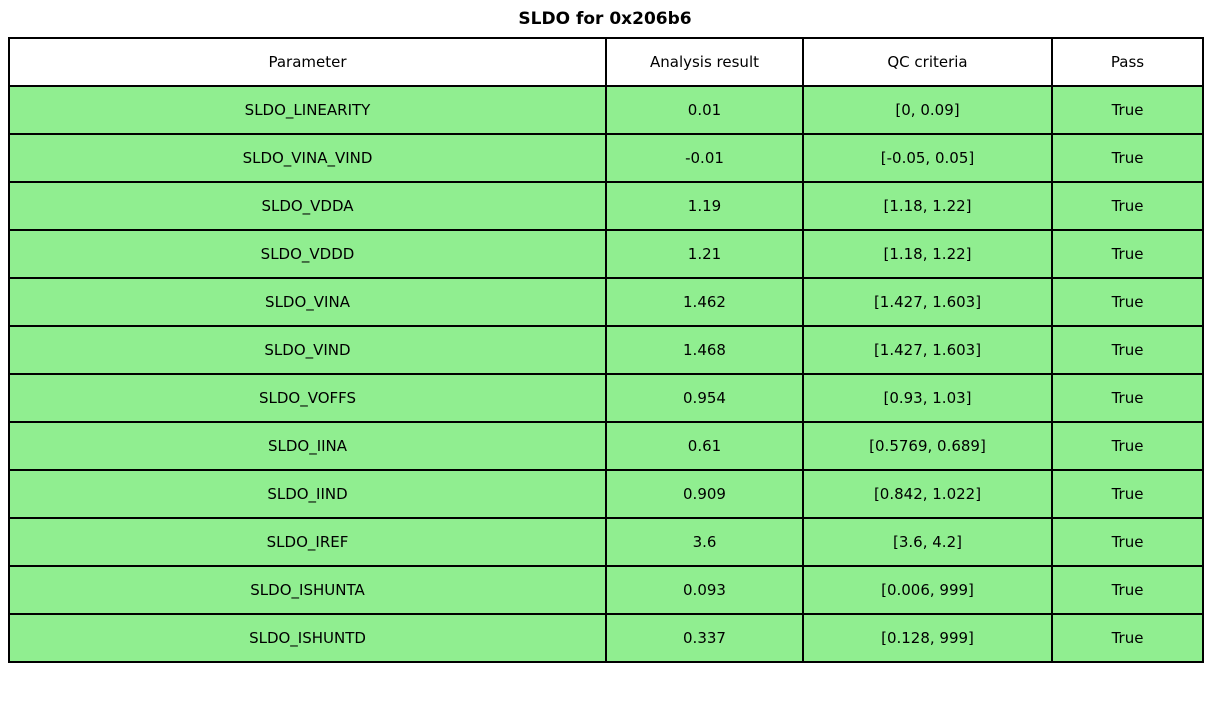  What do you see at coordinates (927, 494) in the screenshot?
I see `cell-qc-criteria: [0.842, 1.022]` at bounding box center [927, 494].